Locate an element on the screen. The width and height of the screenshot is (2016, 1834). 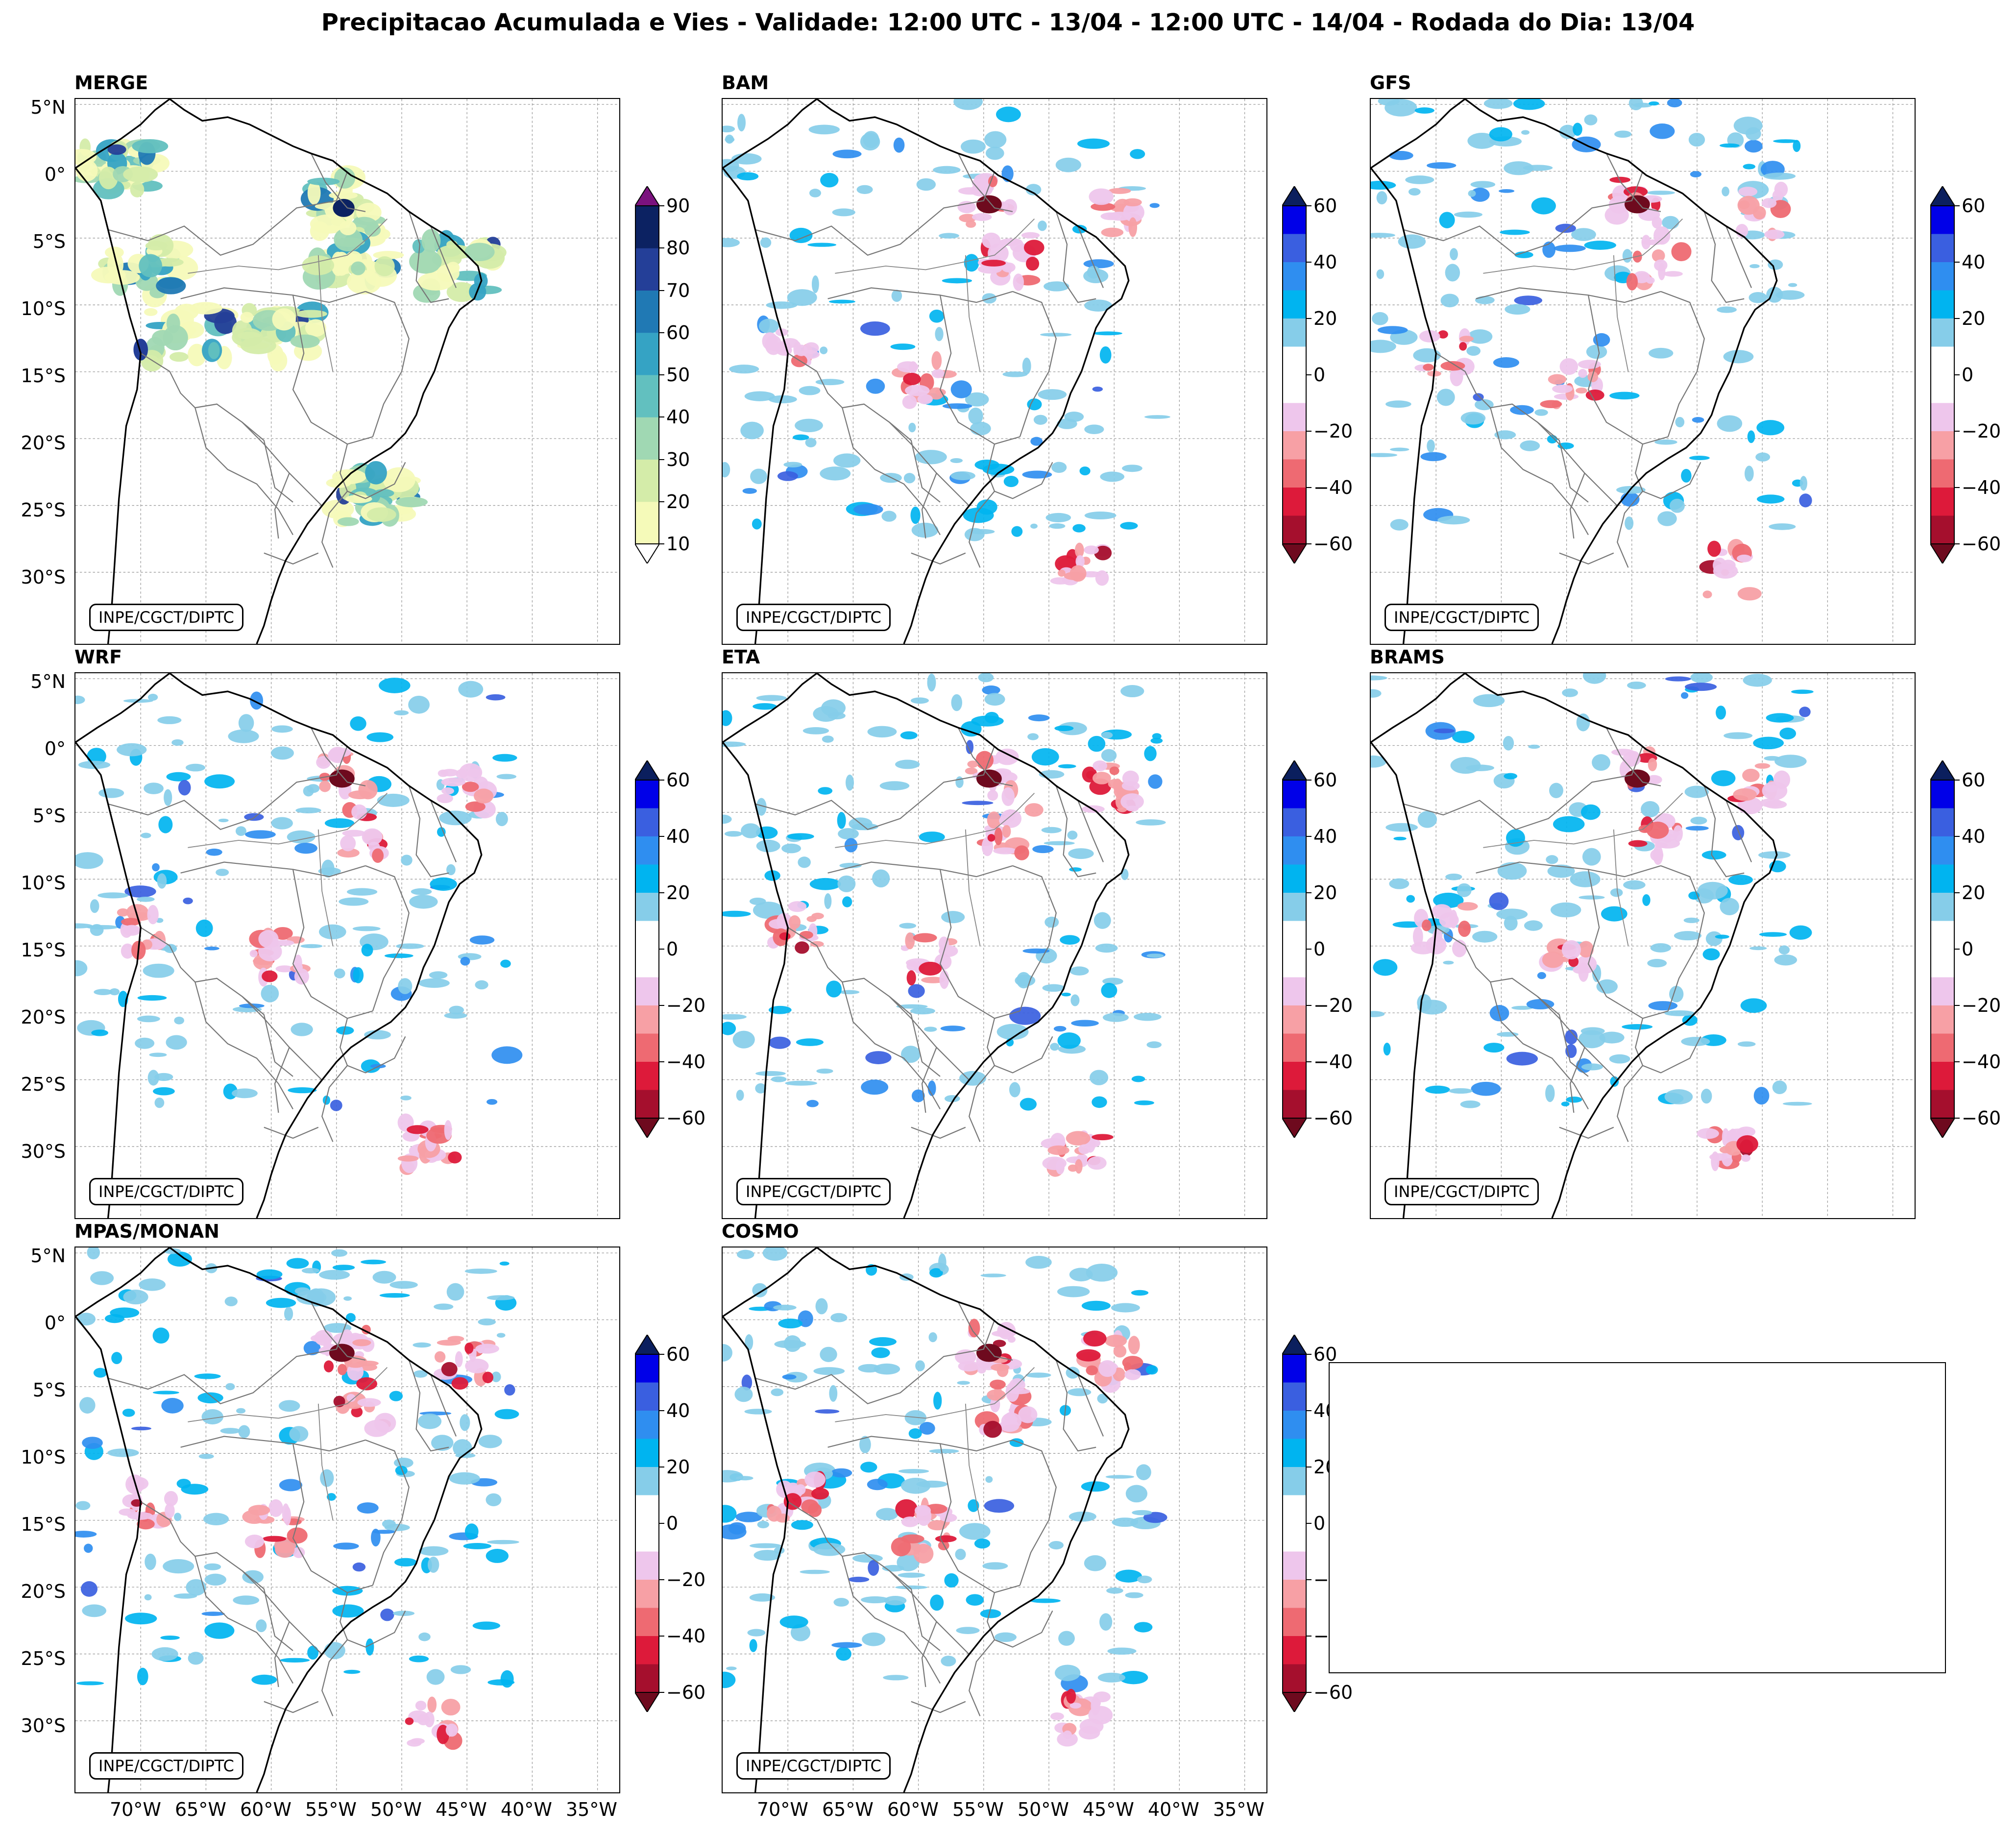
colorbar-tick-label: 10 is located at coordinates (678, 544).